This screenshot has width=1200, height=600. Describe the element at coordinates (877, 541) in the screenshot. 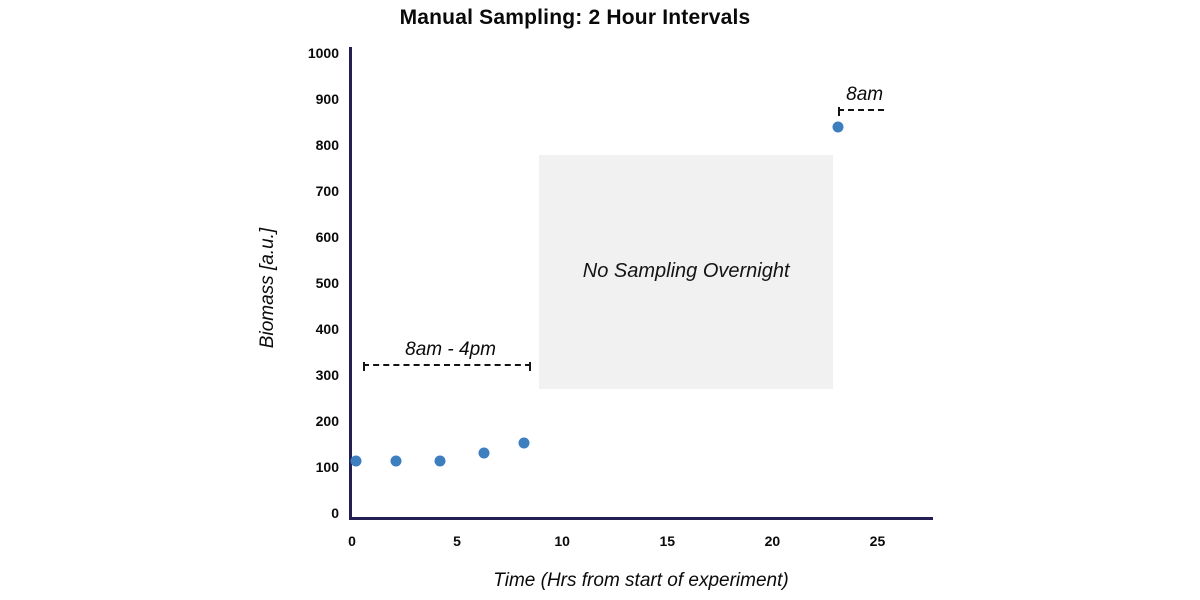

I see `x-tick-label-25: 25` at that location.